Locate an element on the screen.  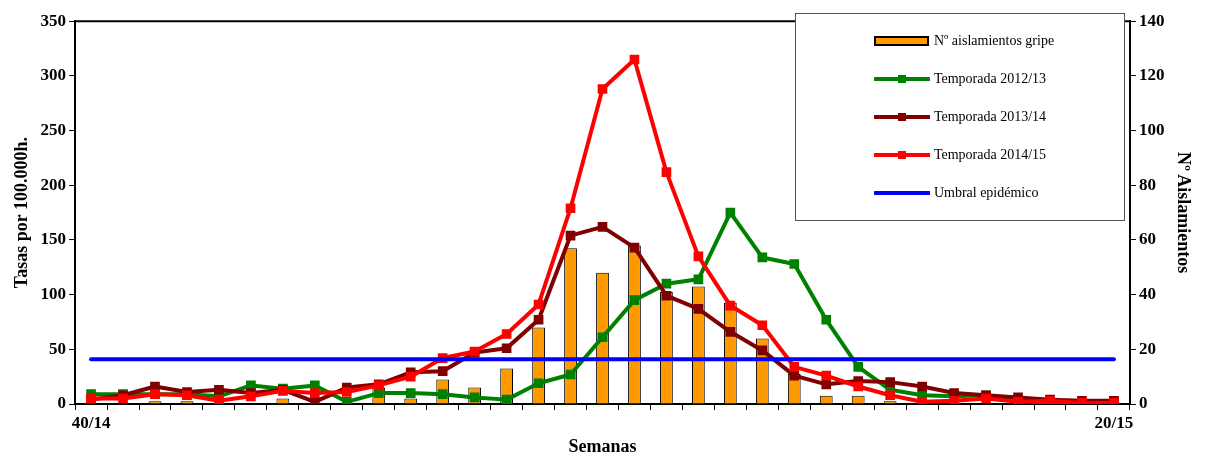
legend-label: Umbral epidémico is located at coordinates (986, 193).